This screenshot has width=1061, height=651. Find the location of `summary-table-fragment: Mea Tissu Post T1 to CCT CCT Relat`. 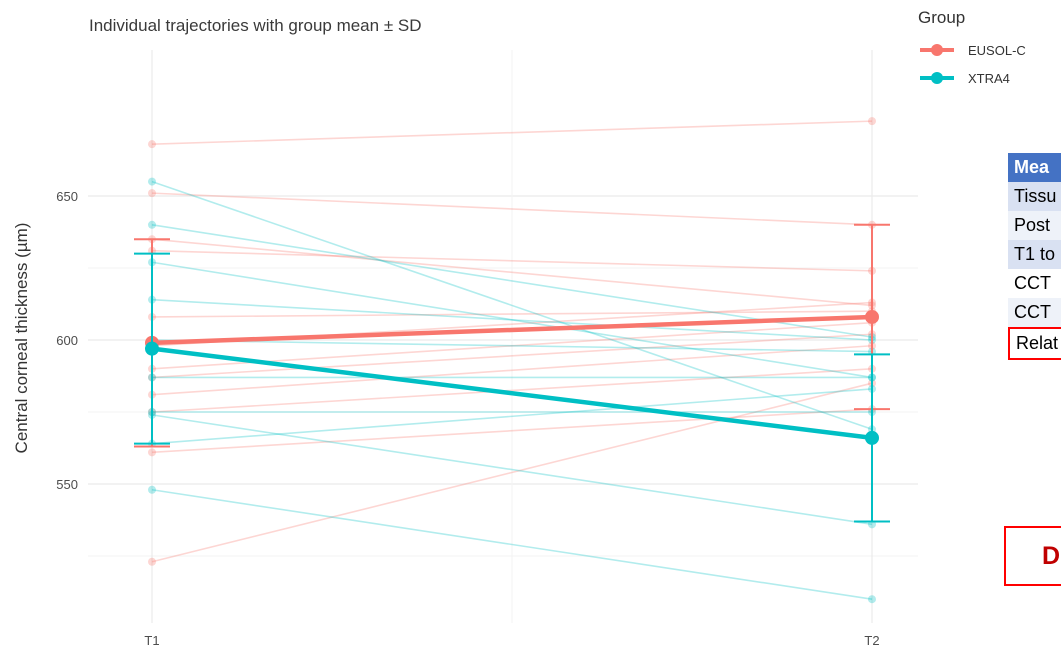

summary-table-fragment: Mea Tissu Post T1 to CCT CCT Relat is located at coordinates (1034, 256).